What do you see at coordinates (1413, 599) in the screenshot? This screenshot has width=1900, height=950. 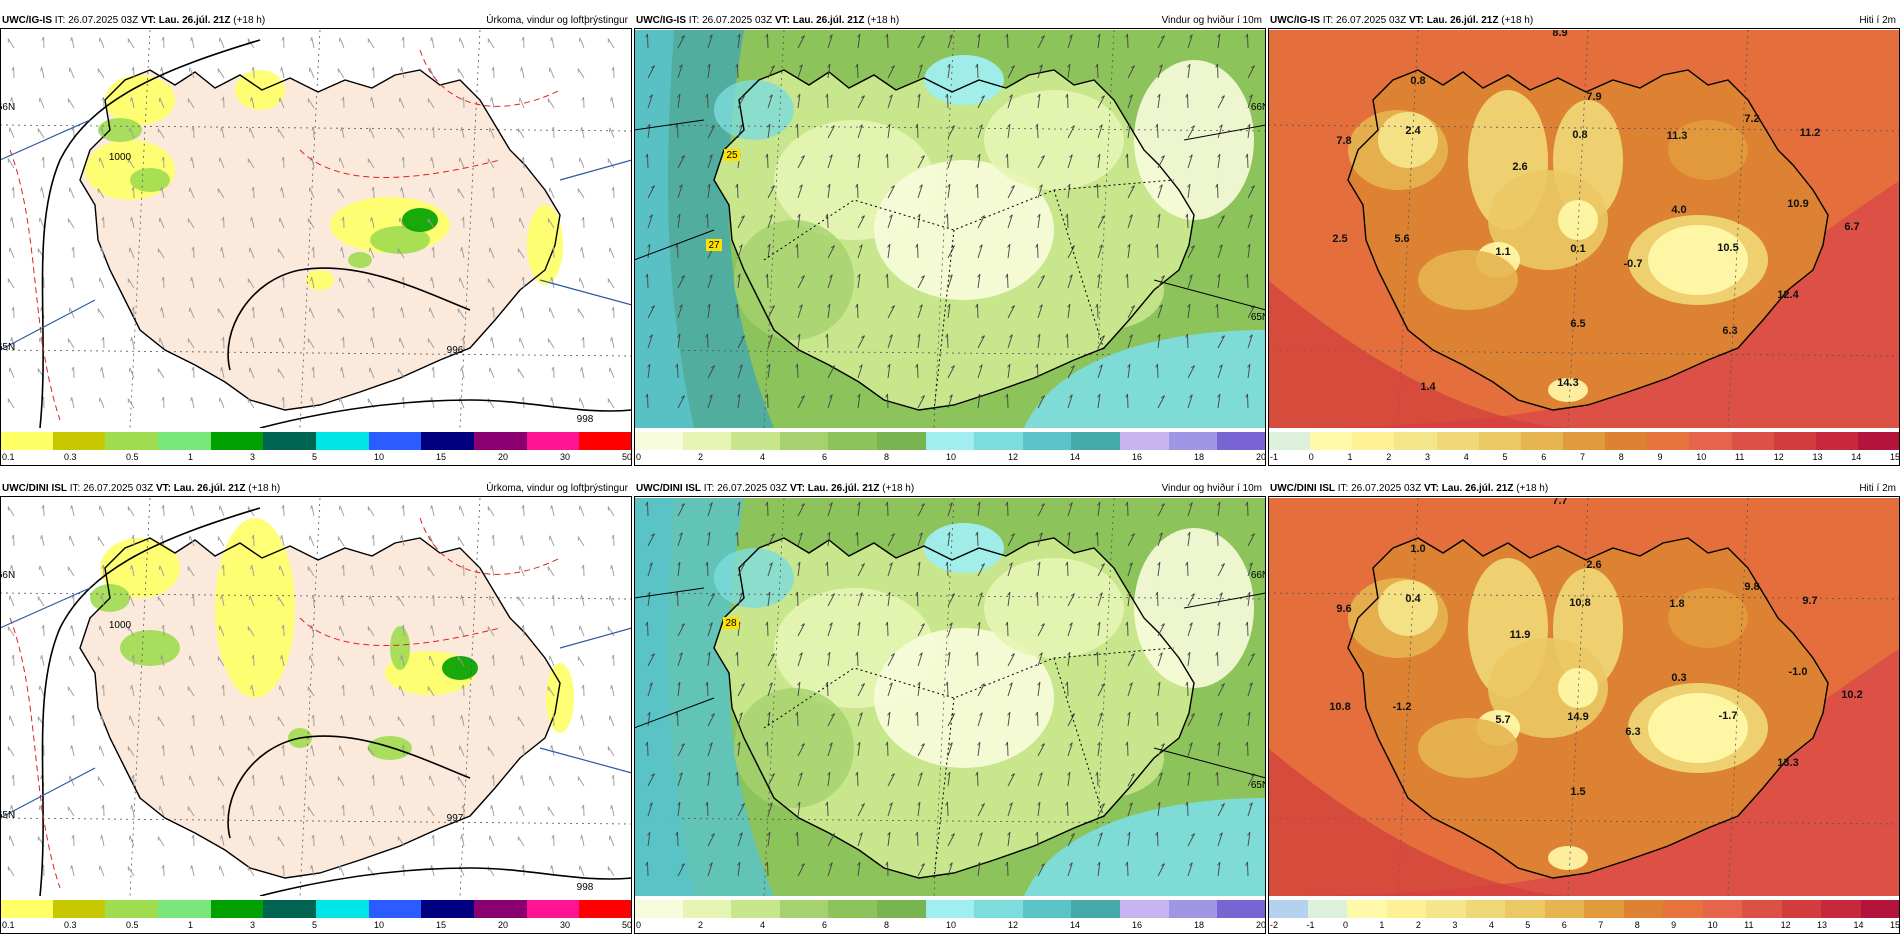 I see `temperature-label: 0.4` at bounding box center [1413, 599].